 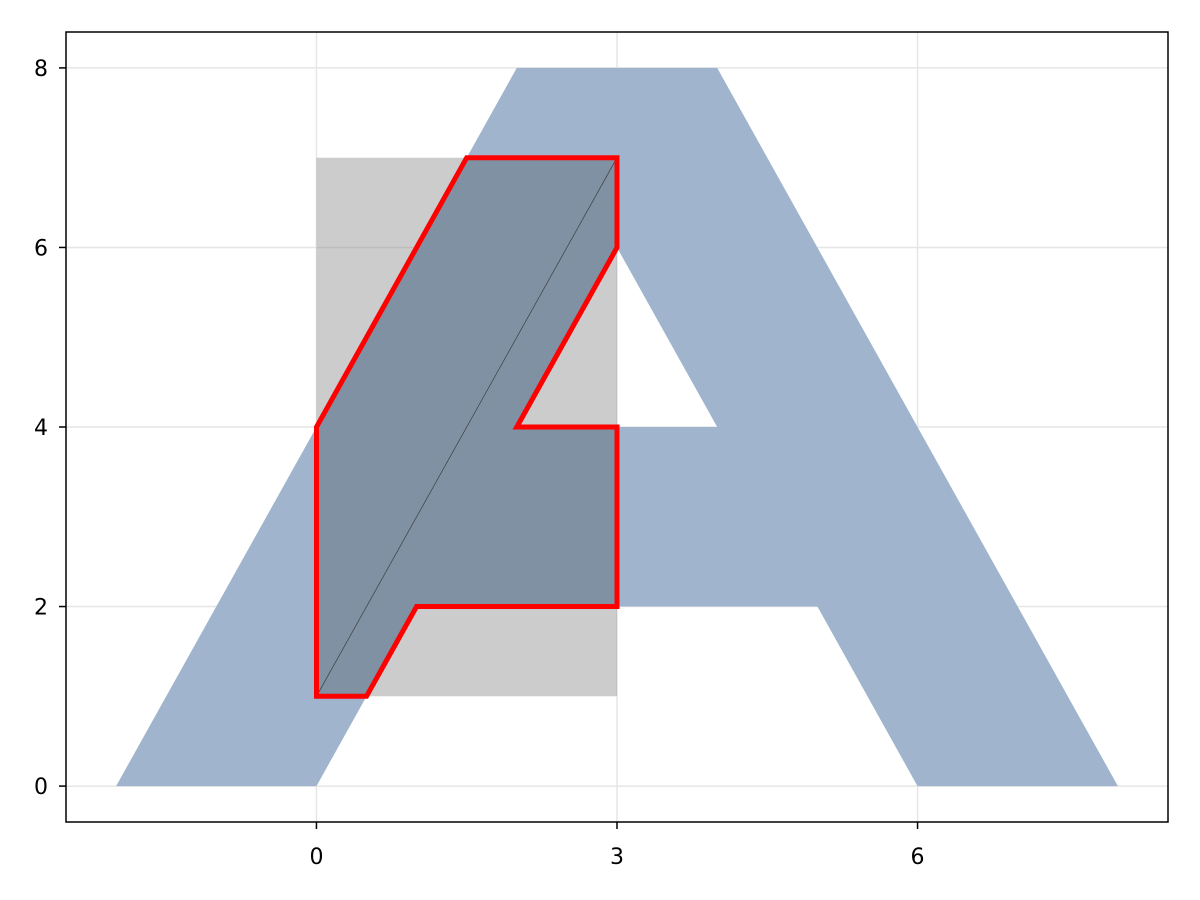 What do you see at coordinates (617, 857) in the screenshot?
I see `x-tick-label-1: 3` at bounding box center [617, 857].